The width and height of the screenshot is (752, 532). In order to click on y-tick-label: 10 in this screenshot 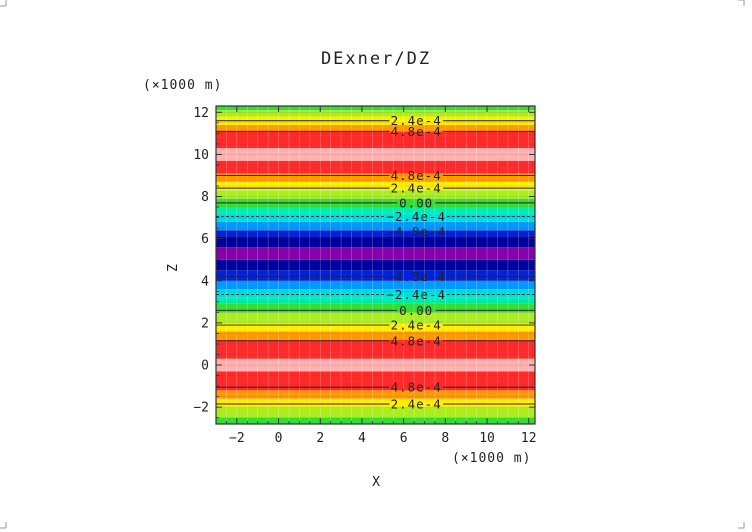, I will do `click(201, 155)`.